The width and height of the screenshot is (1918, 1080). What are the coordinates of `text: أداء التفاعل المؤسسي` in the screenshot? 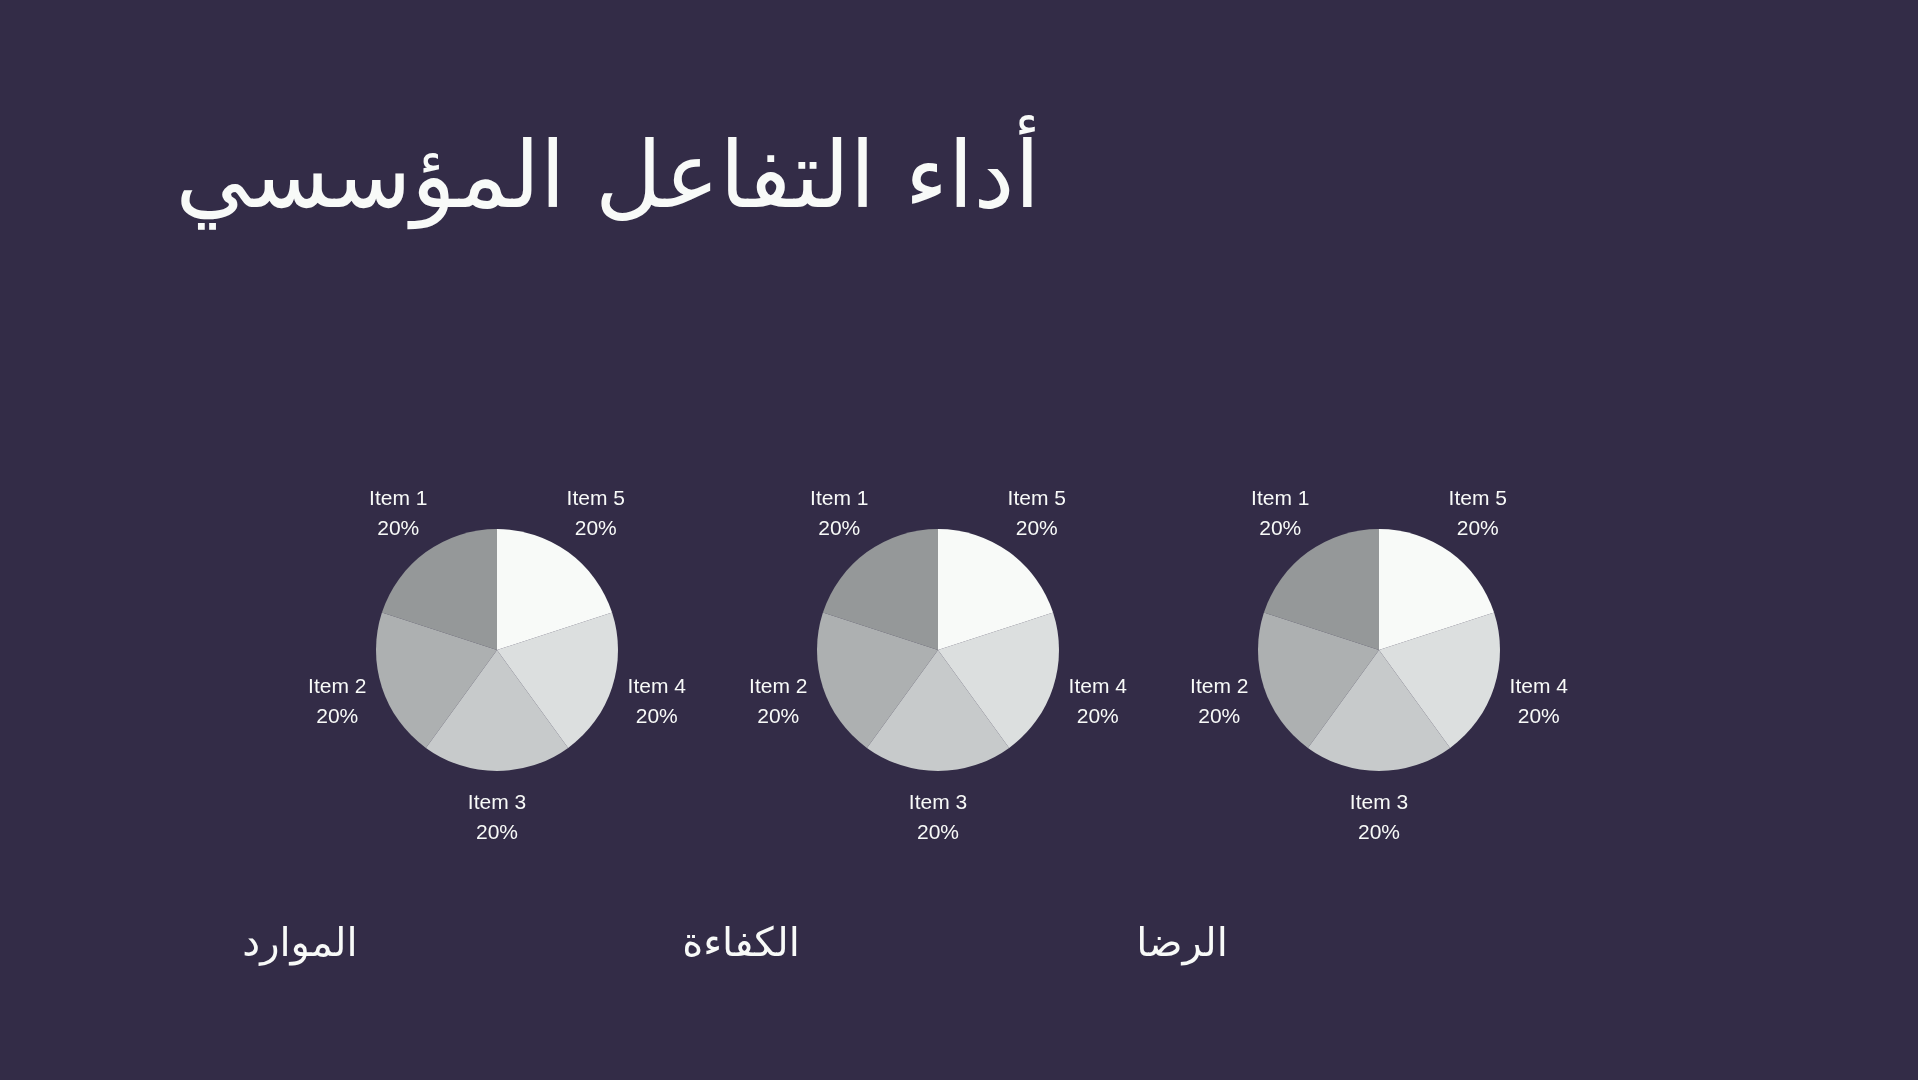 It's located at (607, 172).